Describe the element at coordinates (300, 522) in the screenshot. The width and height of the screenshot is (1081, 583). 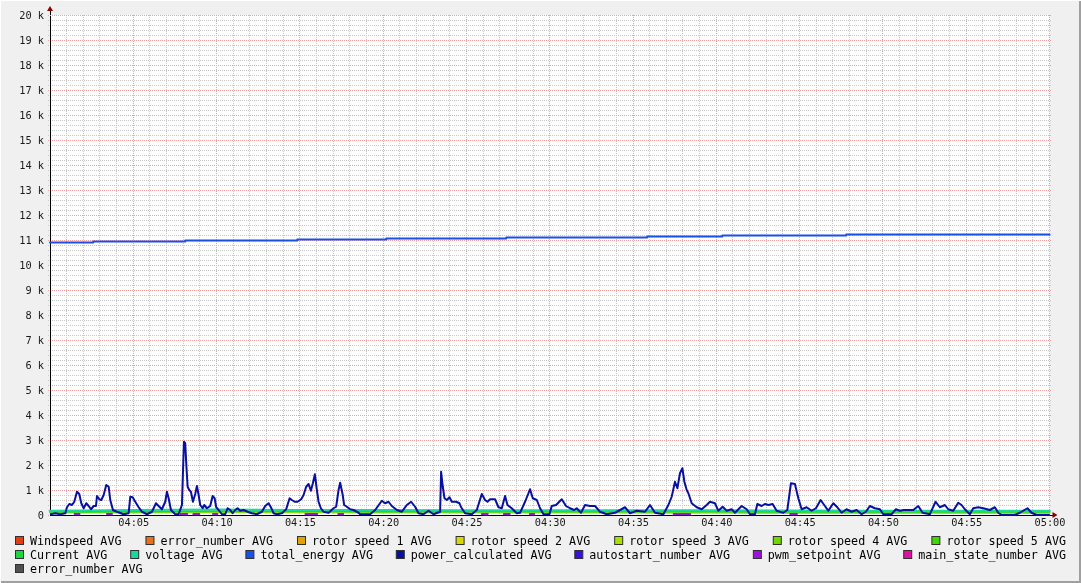
I see `x-tick-label: 04:15` at that location.